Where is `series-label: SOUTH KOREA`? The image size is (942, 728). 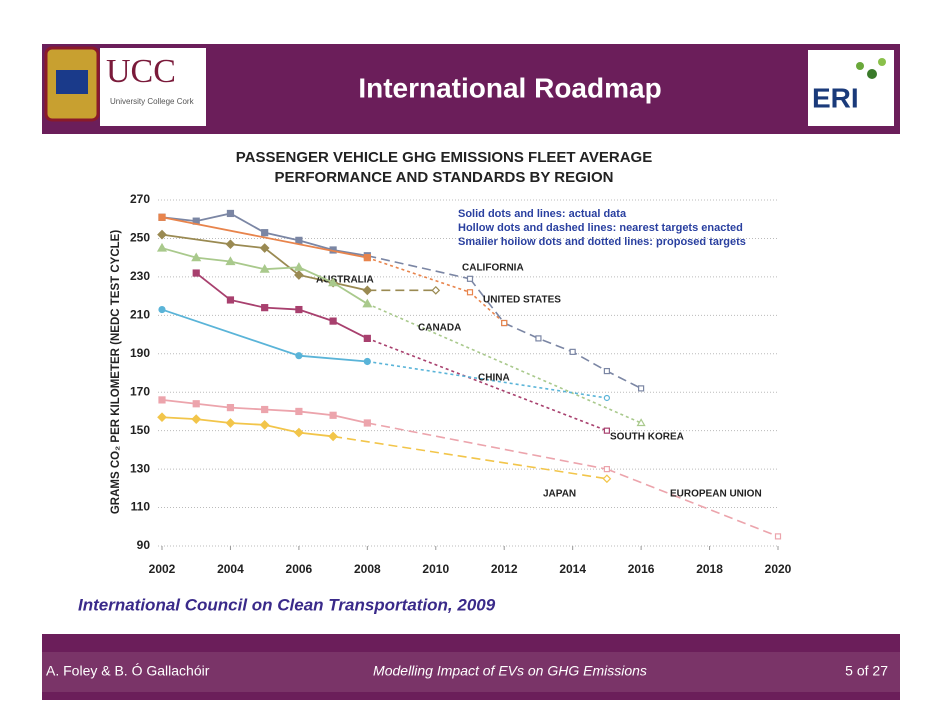 series-label: SOUTH KOREA is located at coordinates (647, 437).